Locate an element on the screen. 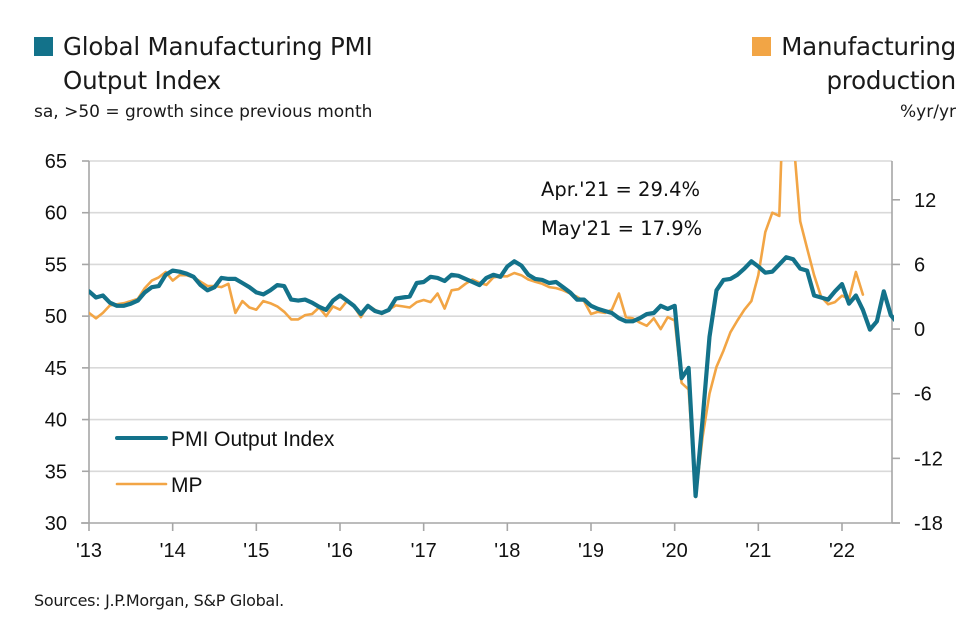 The height and width of the screenshot is (633, 980). x-axis-tick-label: '14 is located at coordinates (173, 551).